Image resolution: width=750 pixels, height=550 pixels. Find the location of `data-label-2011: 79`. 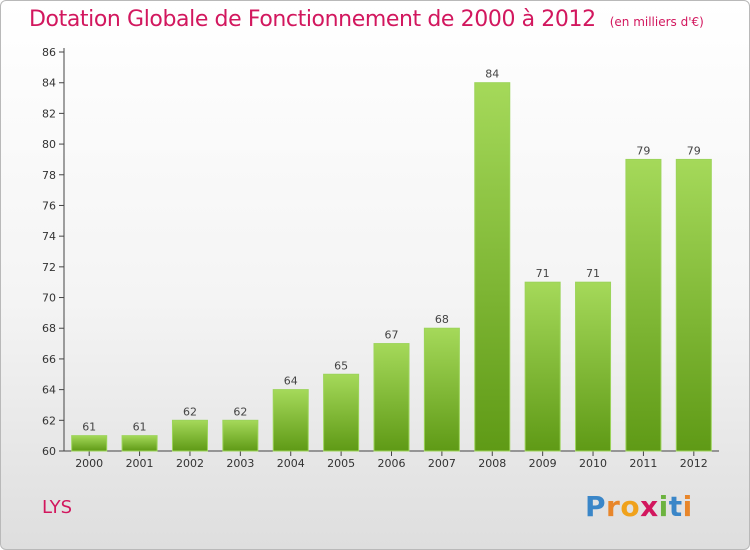

data-label-2011: 79 is located at coordinates (643, 150).